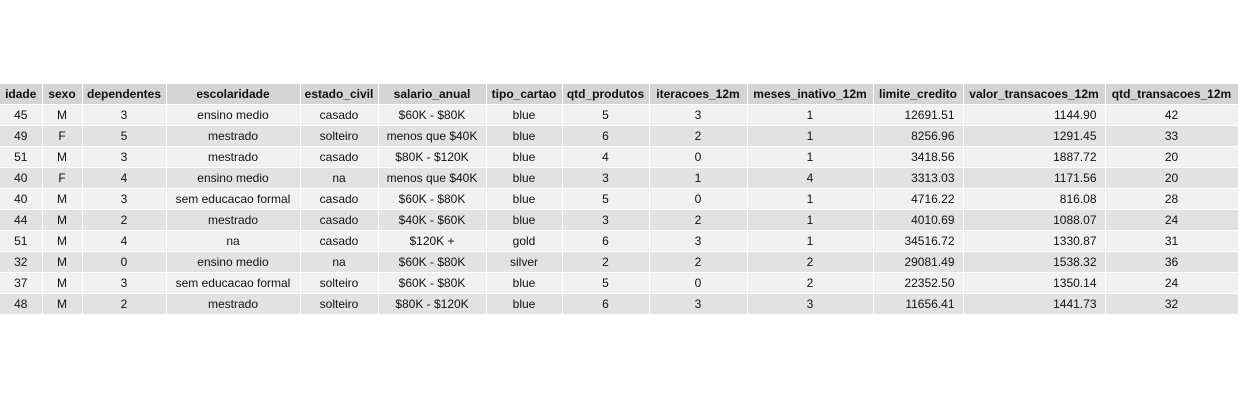 Image resolution: width=1256 pixels, height=400 pixels. Describe the element at coordinates (918, 303) in the screenshot. I see `cell-limite-credito: 11656.41` at that location.